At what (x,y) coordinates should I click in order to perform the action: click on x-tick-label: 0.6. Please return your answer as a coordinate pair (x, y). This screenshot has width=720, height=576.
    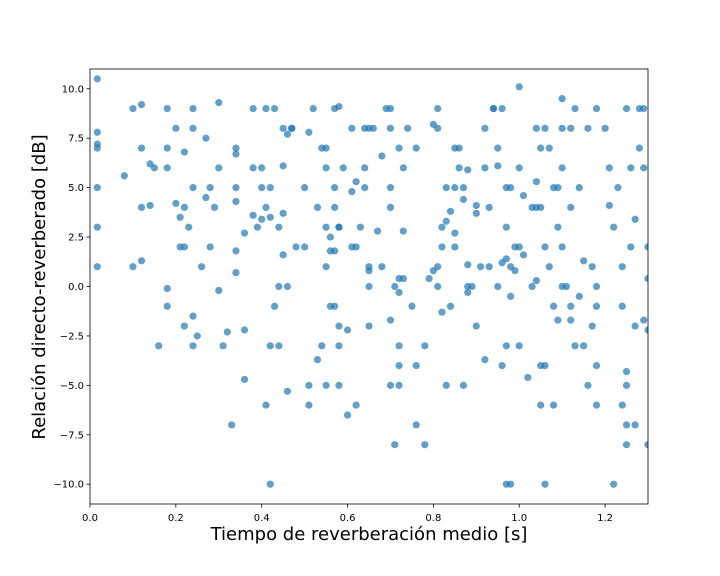
    Looking at the image, I should click on (348, 518).